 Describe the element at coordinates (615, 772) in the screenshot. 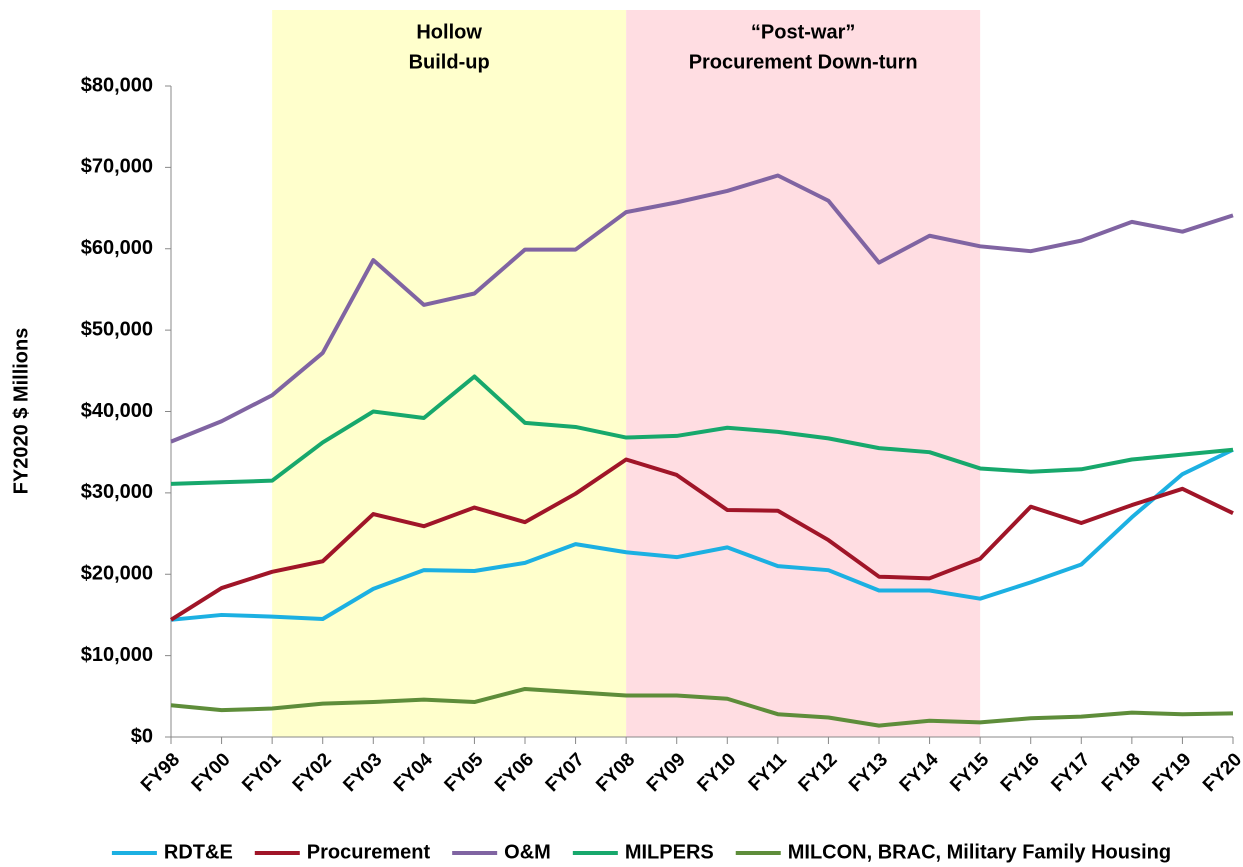

I see `x-tick-label: FY08` at that location.